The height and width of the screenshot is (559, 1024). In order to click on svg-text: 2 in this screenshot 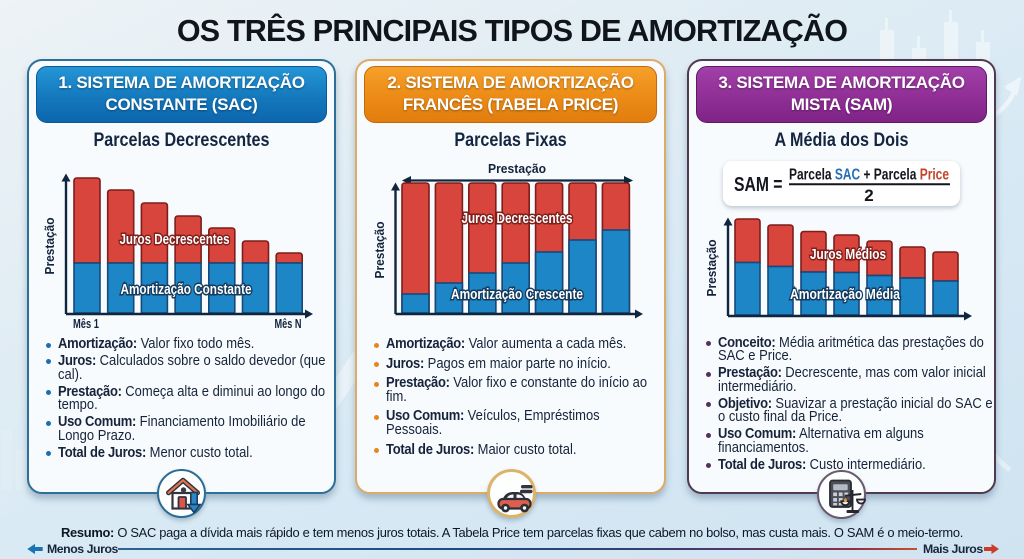, I will do `click(868, 195)`.